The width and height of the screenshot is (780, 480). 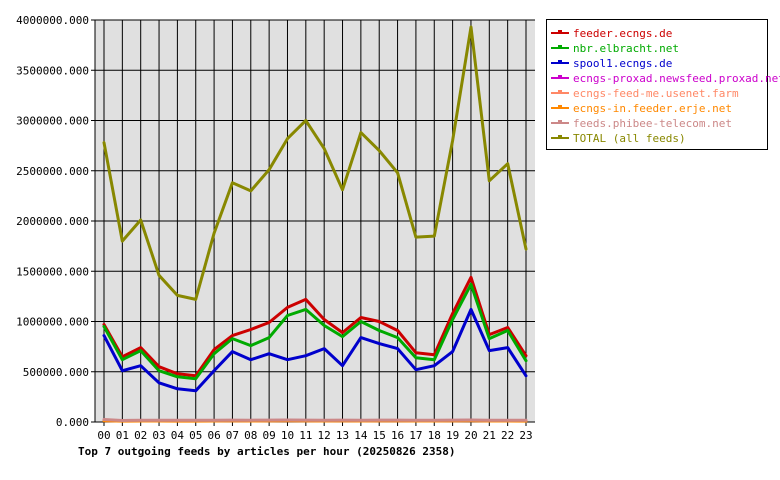 What do you see at coordinates (287, 435) in the screenshot?
I see `x-tick-label: 10` at bounding box center [287, 435].